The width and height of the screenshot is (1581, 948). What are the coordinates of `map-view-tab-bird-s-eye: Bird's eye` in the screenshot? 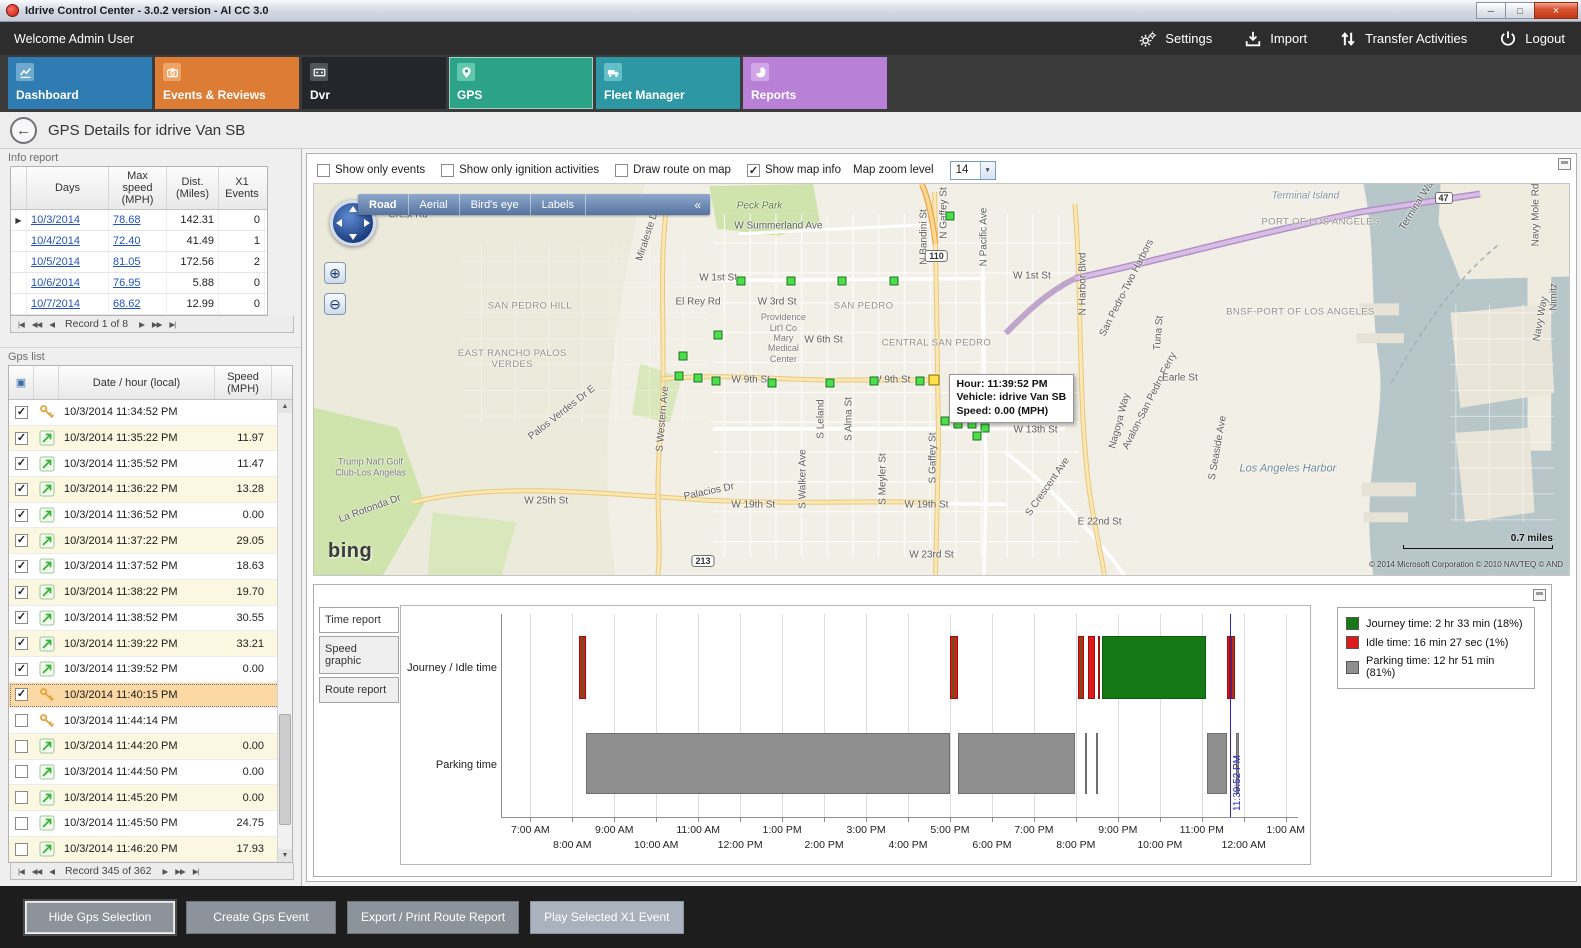 It's located at (495, 204).